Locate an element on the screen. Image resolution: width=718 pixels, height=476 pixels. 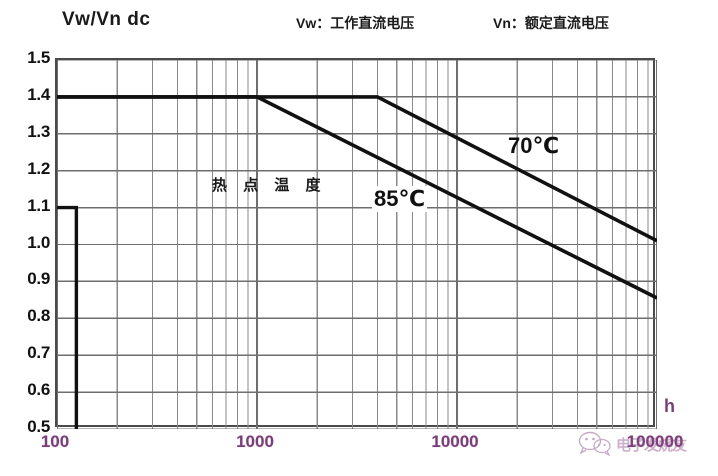
y-tick-label: 1.3 is located at coordinates (38, 131).